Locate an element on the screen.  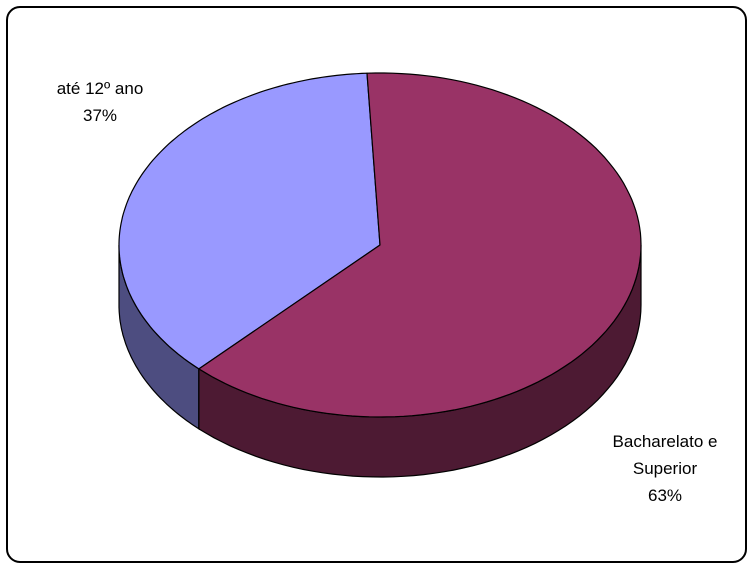
slice-label-text: Bacharelato e is located at coordinates (665, 441).